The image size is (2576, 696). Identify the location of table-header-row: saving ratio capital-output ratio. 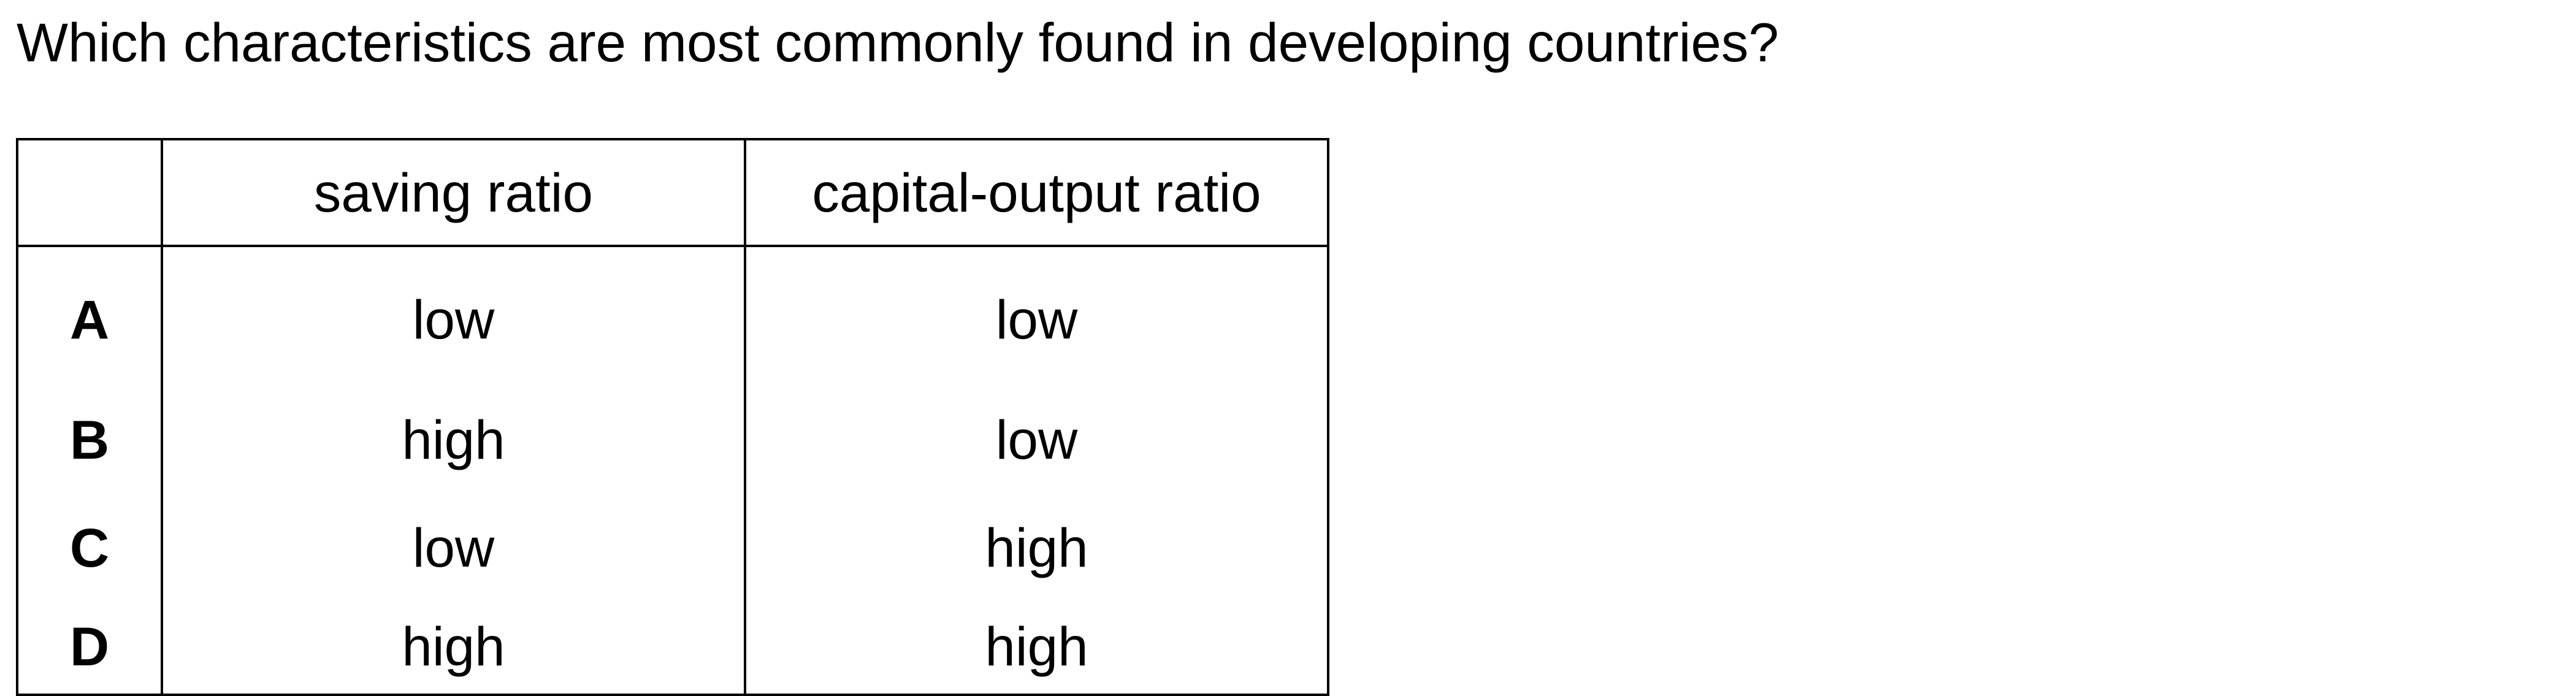
(672, 192).